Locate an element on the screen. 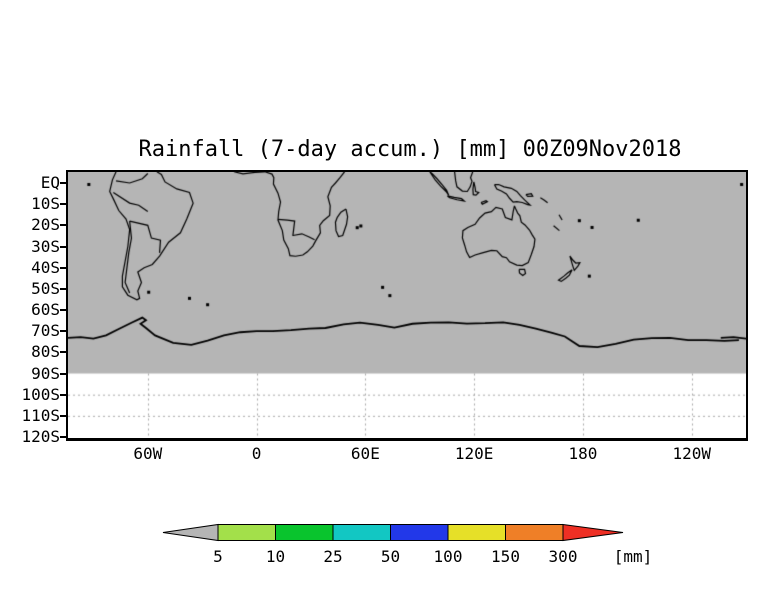  x-axis-label-120w: 120W is located at coordinates (692, 453).